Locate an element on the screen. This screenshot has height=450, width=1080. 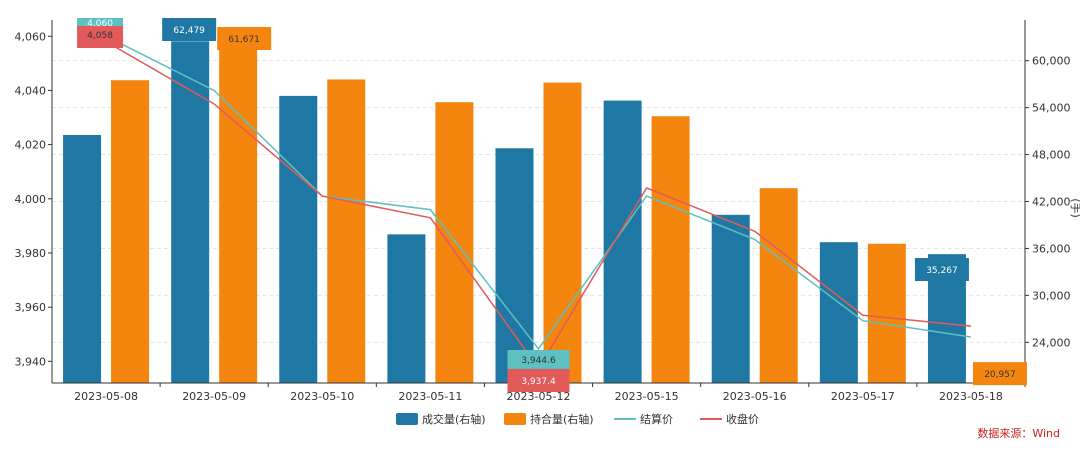
x-axis-tick-label: 2023-05-15 is located at coordinates (647, 396).